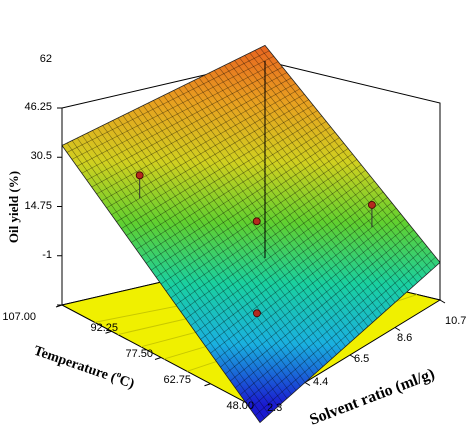 The image size is (474, 432). I want to click on z-axis-ticks: 62 46.25 30.5 14.75 -1, so click(38, 157).